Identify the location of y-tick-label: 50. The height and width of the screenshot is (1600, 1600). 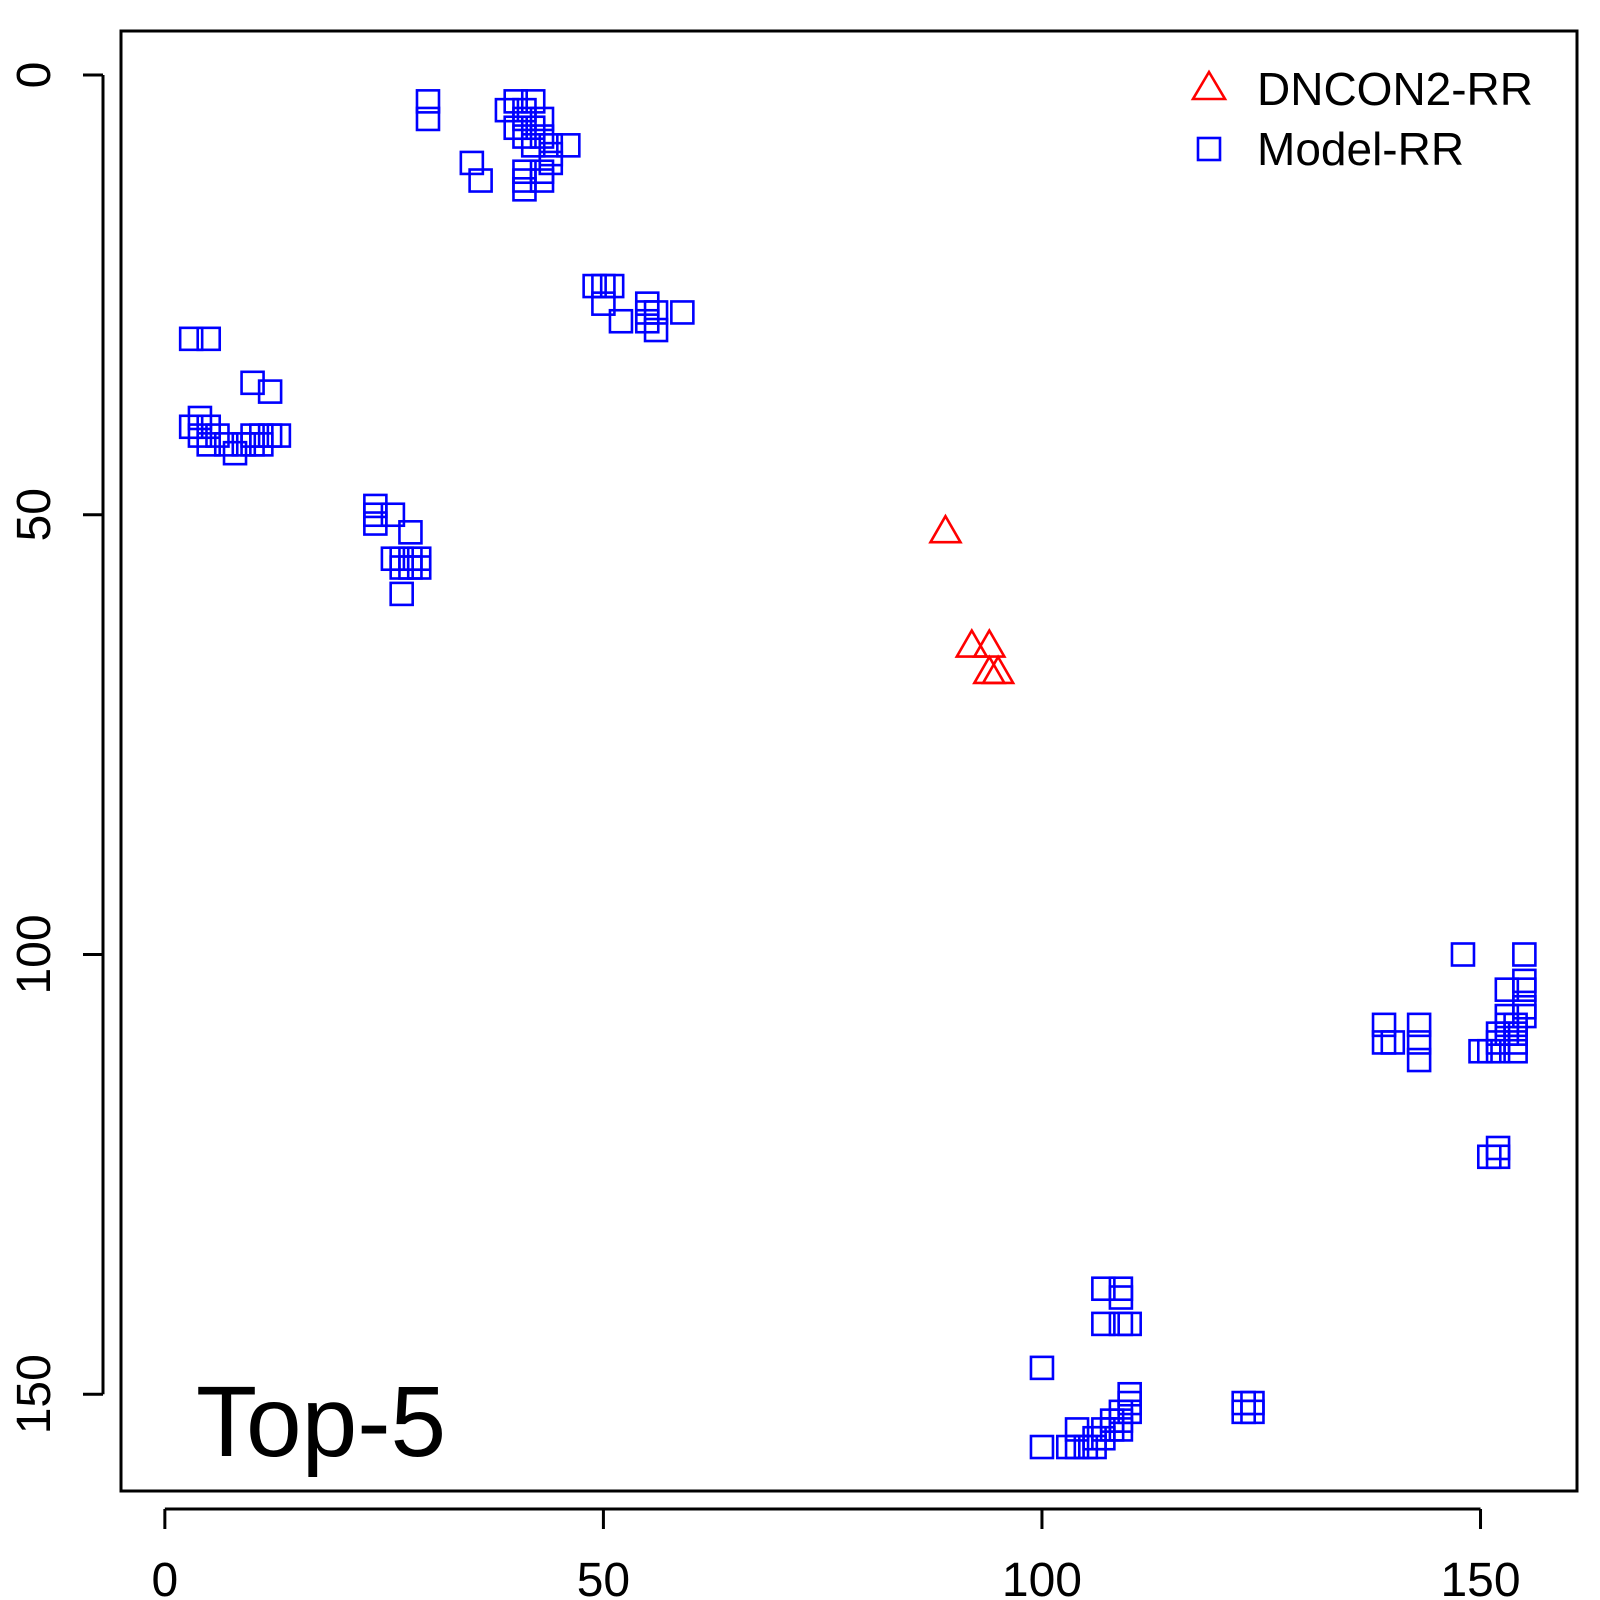
(34, 514).